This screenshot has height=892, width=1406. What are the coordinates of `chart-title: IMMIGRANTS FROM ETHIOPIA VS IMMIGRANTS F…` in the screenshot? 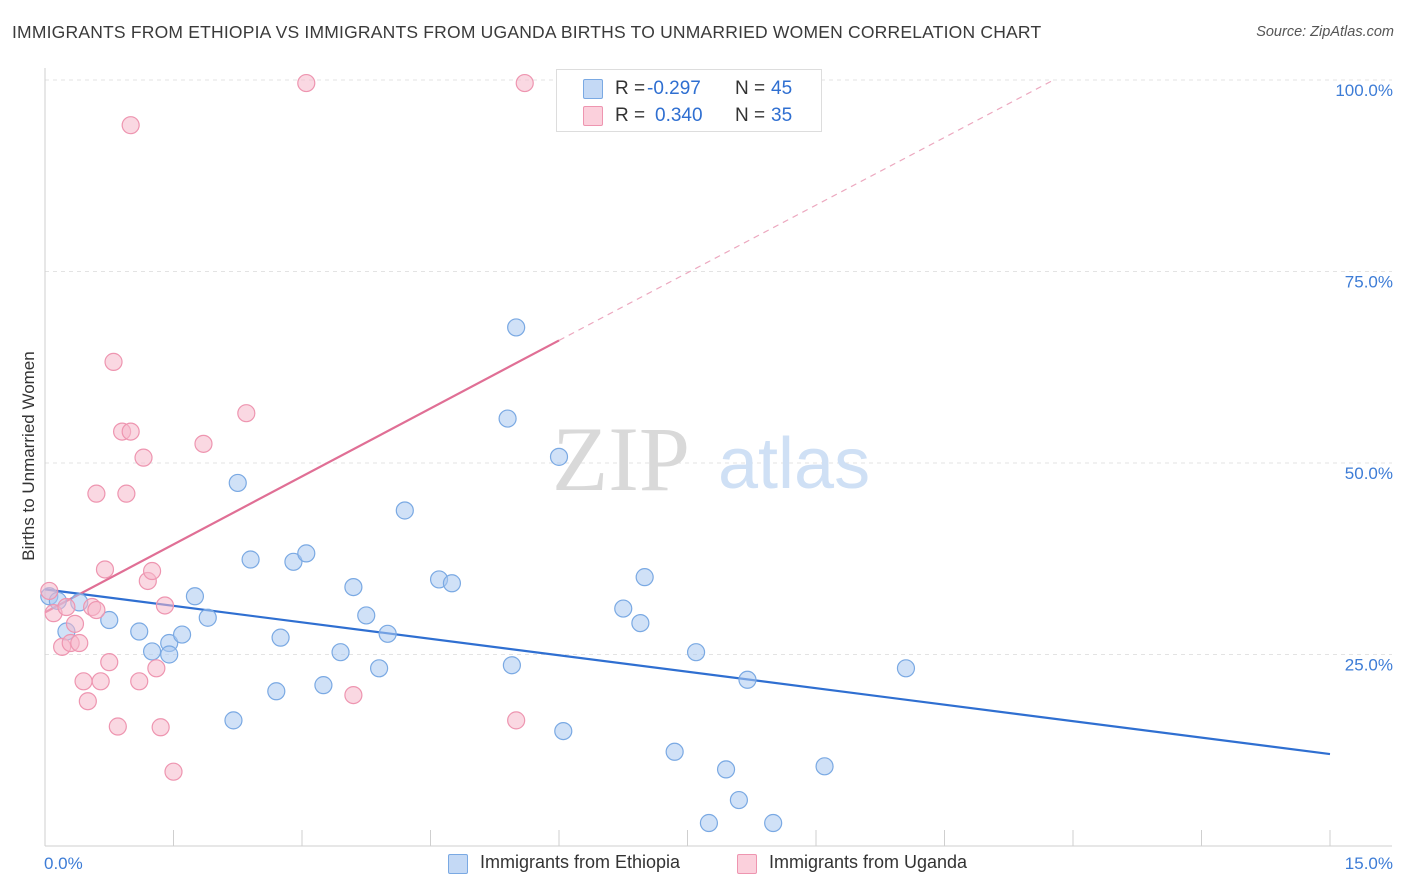 It's located at (527, 32).